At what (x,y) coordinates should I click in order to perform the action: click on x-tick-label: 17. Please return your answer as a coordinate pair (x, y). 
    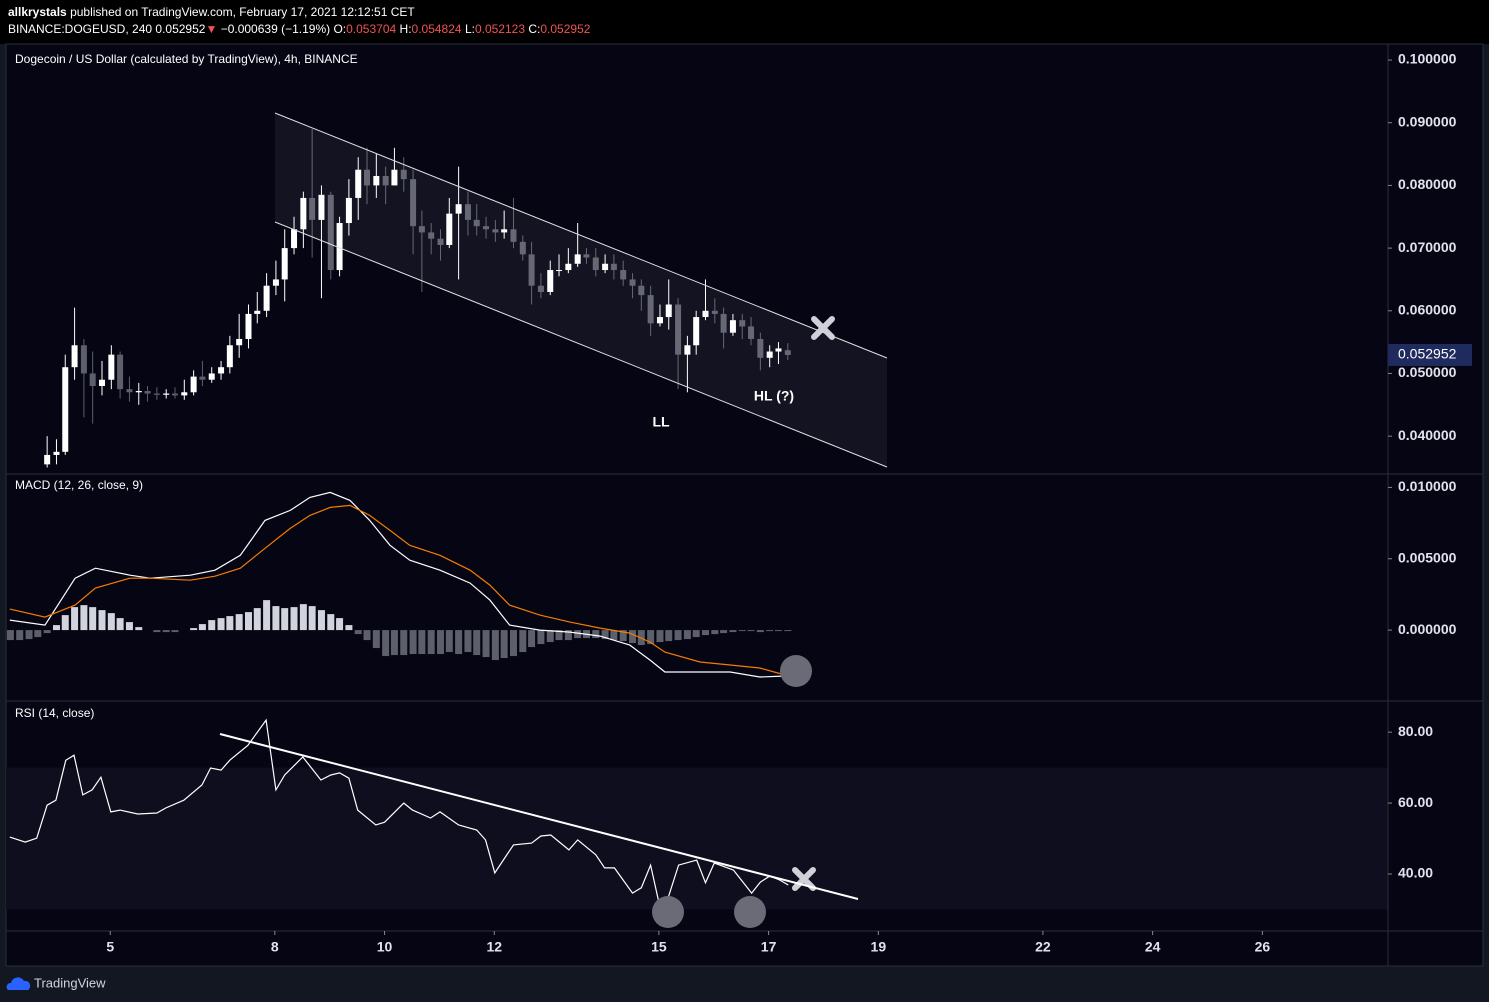
    Looking at the image, I should click on (769, 947).